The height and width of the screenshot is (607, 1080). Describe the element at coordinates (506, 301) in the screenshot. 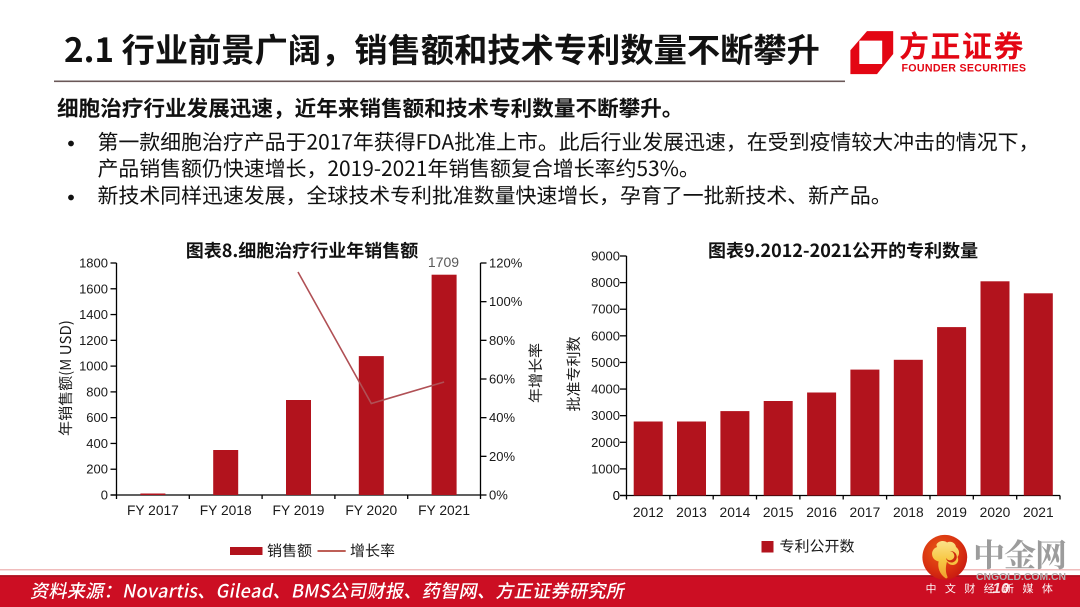

I see `svg-text: 100%` at that location.